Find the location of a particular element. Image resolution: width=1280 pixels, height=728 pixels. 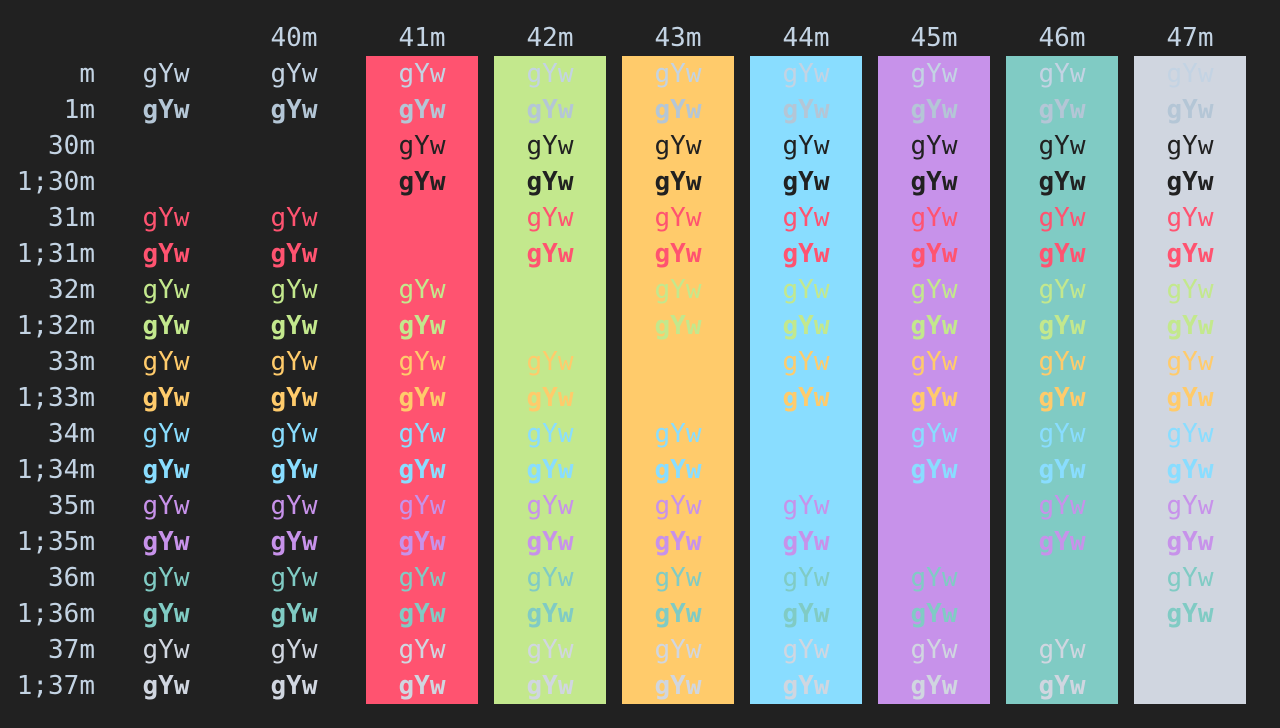

column-header: 44m is located at coordinates (806, 38).